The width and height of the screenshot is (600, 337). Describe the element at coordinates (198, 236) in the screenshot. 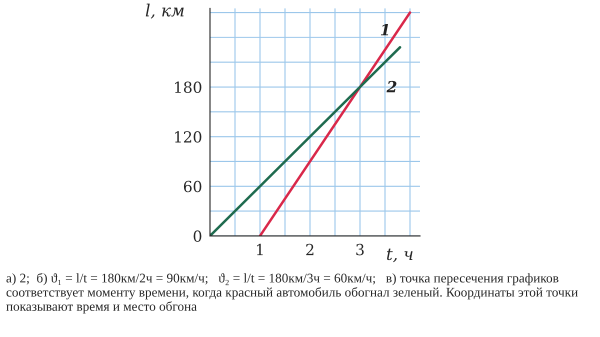

I see `y-tick-label: 0` at that location.